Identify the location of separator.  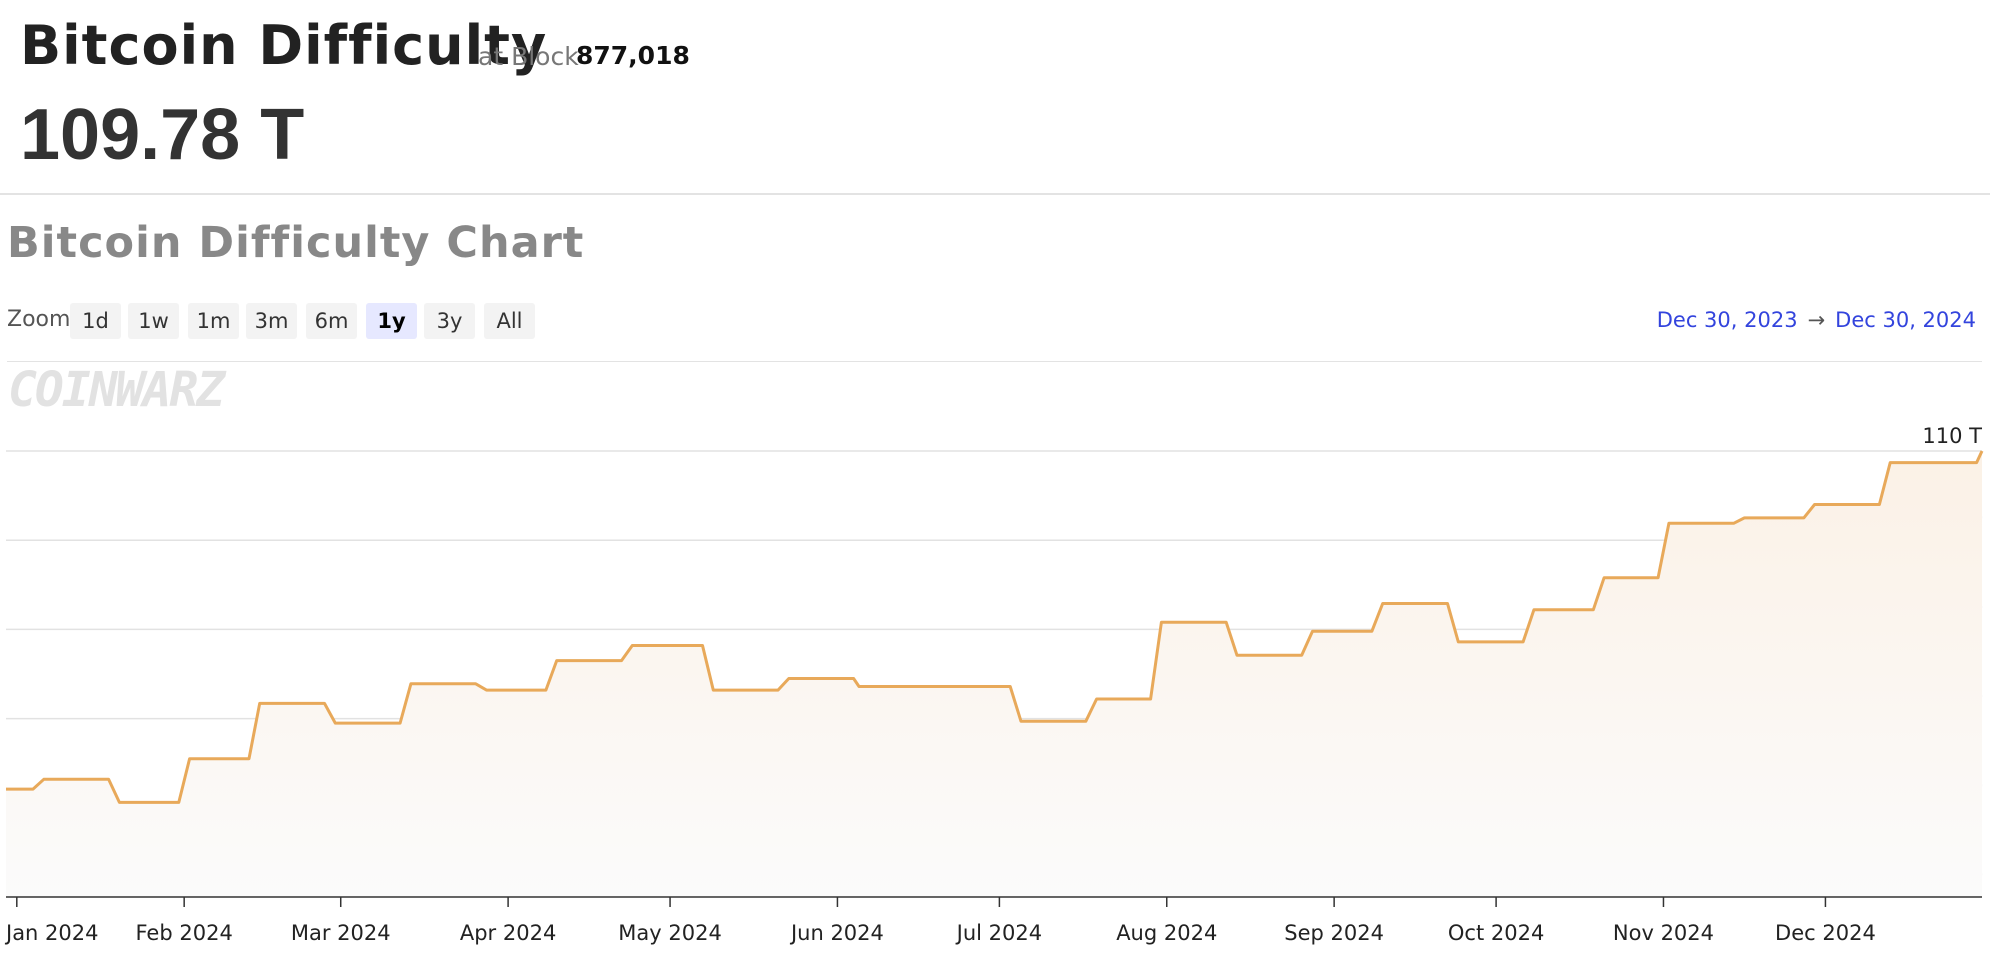
(995, 194).